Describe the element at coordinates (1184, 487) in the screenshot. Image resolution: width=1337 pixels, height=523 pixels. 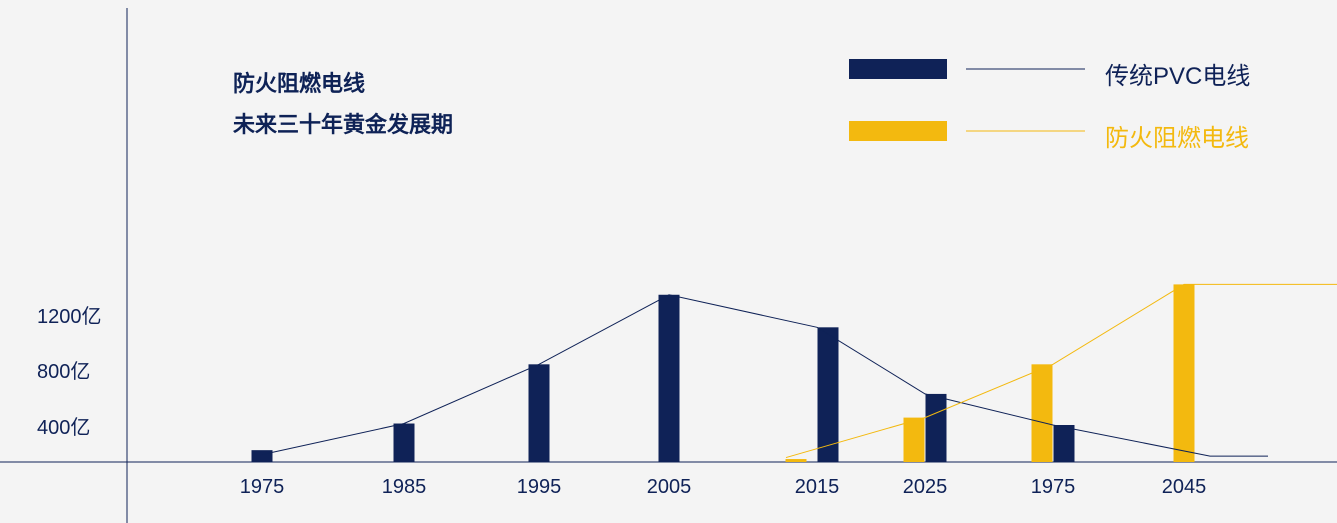
I see `x-tick-label-7: 2045` at that location.